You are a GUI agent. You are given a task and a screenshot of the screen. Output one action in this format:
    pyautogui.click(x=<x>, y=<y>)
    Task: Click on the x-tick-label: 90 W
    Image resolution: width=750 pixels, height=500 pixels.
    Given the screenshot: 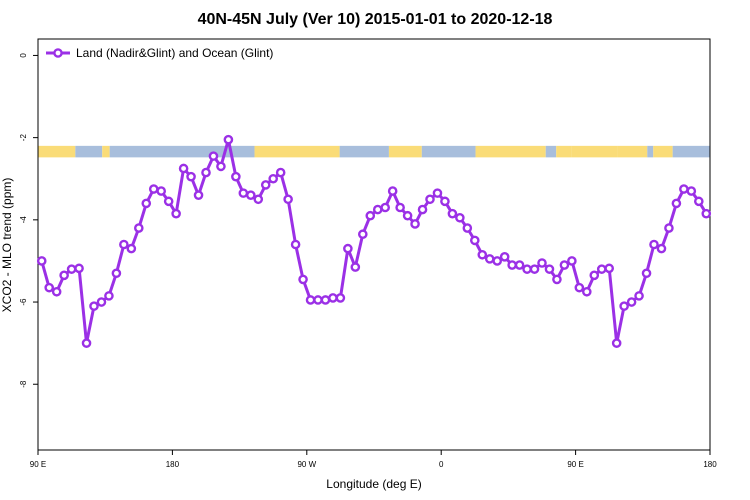 What is the action you would take?
    pyautogui.click(x=306, y=464)
    